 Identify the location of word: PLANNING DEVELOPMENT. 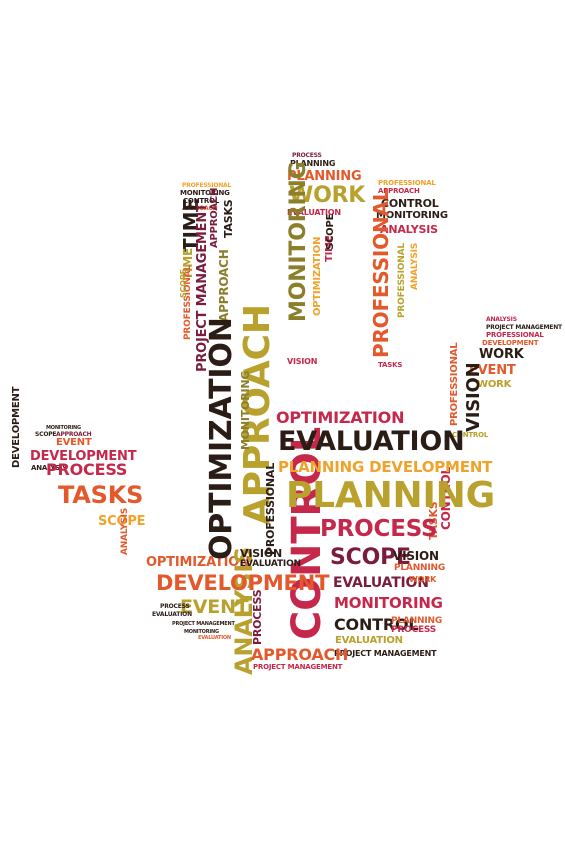
(385, 467).